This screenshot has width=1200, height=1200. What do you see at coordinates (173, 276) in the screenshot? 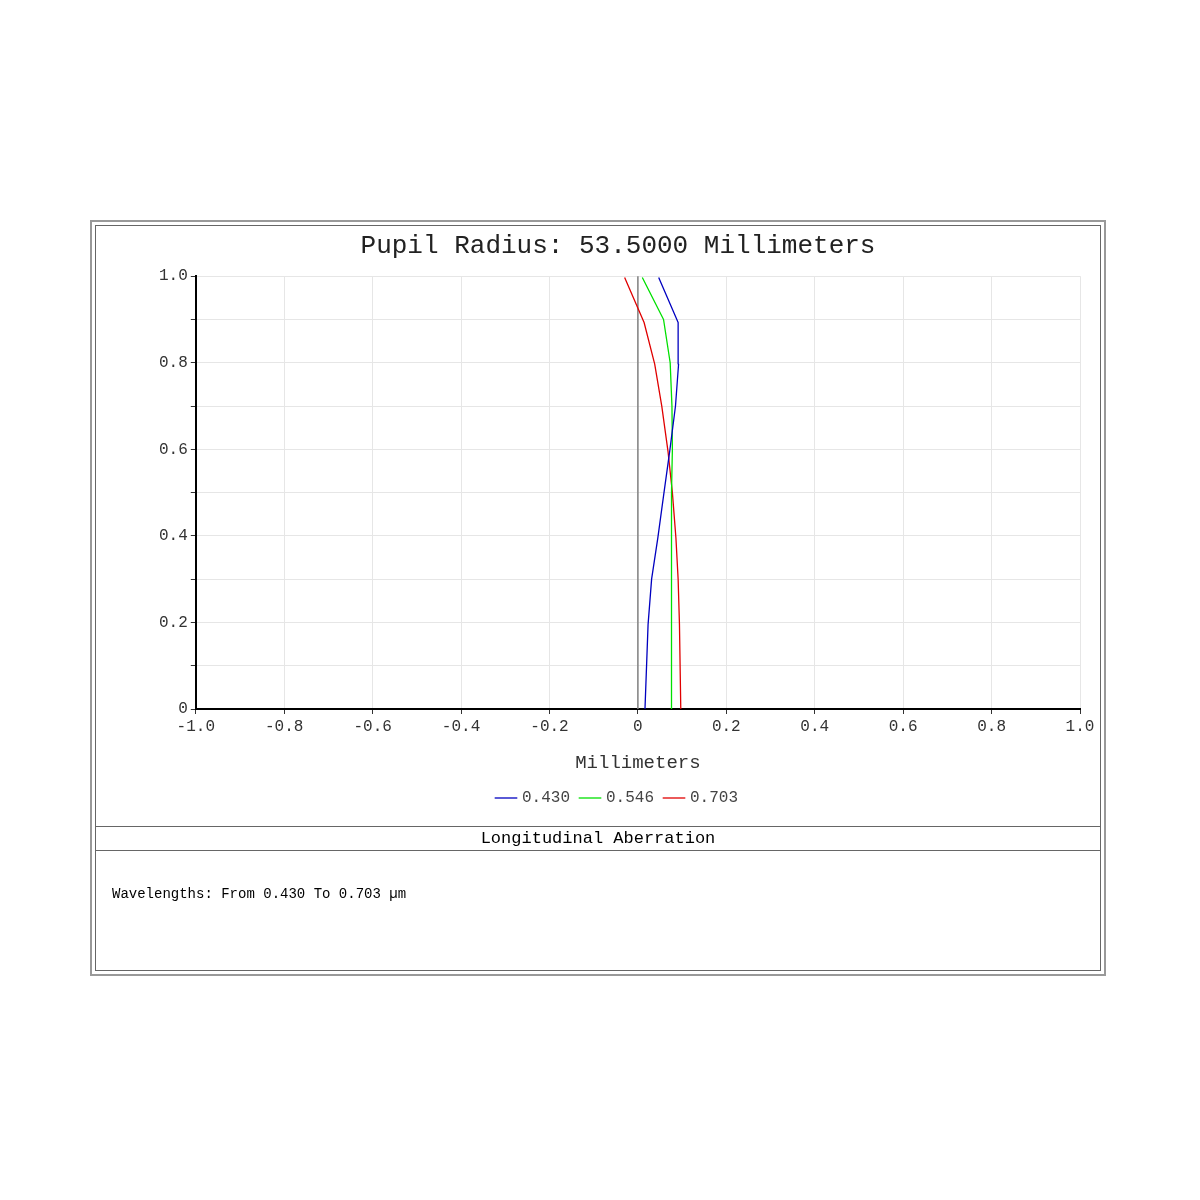
I see `y-tick-label: 1.0` at bounding box center [173, 276].